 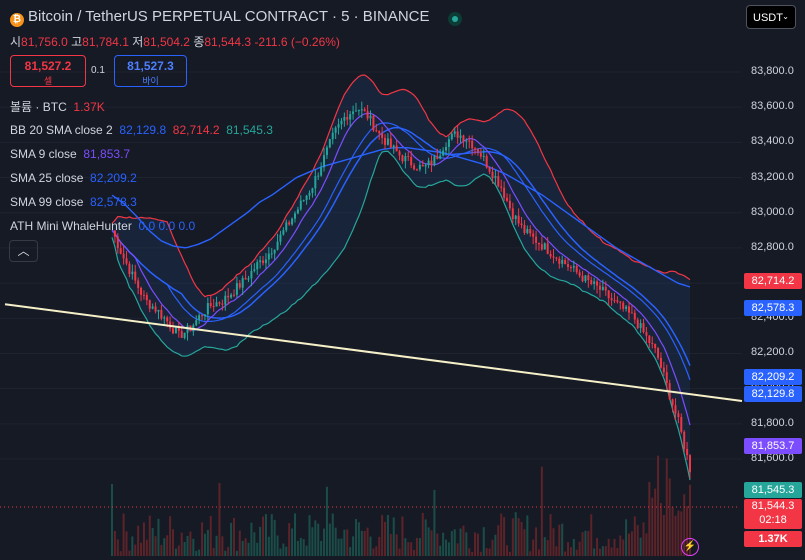 I want to click on legend-volume: 볼륨 · BTC 1.37K, so click(x=57, y=107).